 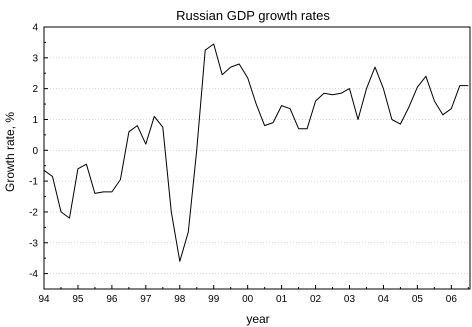 What do you see at coordinates (10, 152) in the screenshot?
I see `y-axis-label: Growth rate, %` at bounding box center [10, 152].